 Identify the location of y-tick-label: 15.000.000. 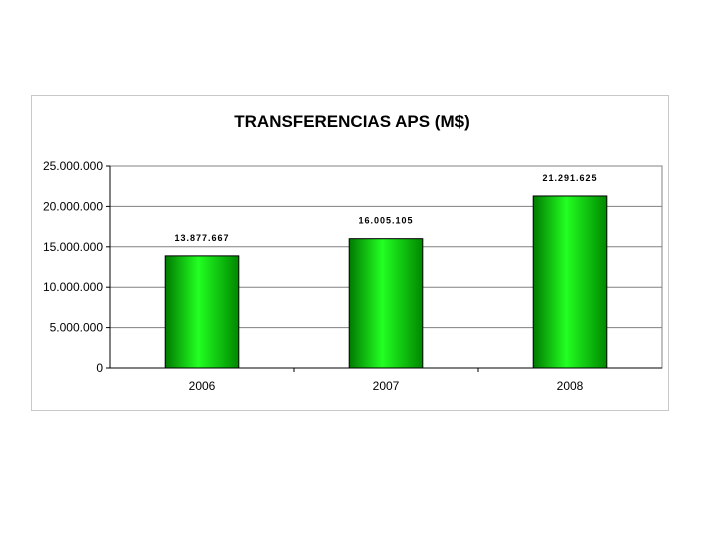
(73, 247).